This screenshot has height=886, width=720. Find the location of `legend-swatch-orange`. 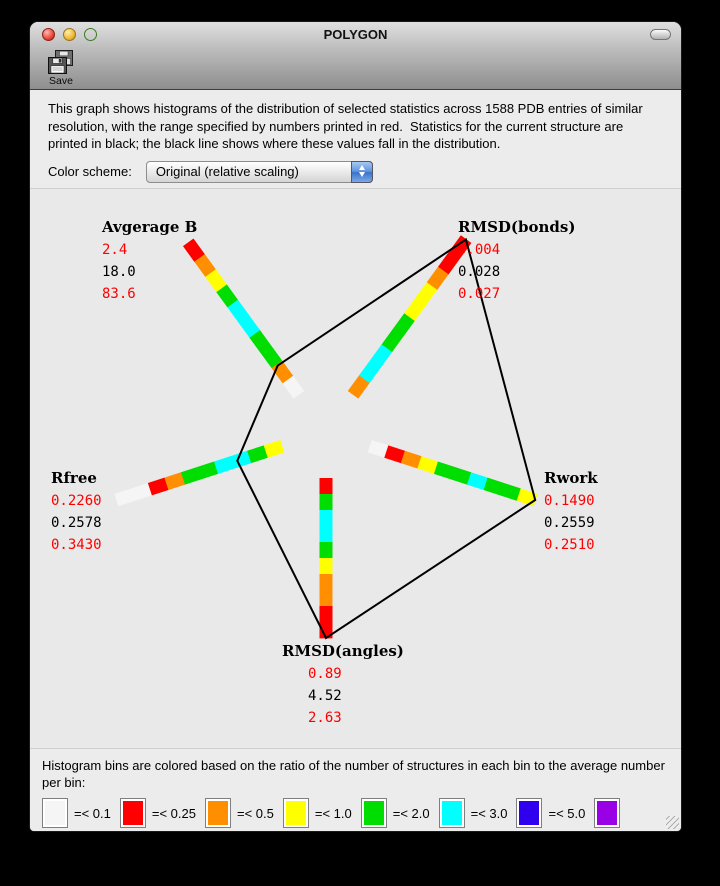

legend-swatch-orange is located at coordinates (217, 813).